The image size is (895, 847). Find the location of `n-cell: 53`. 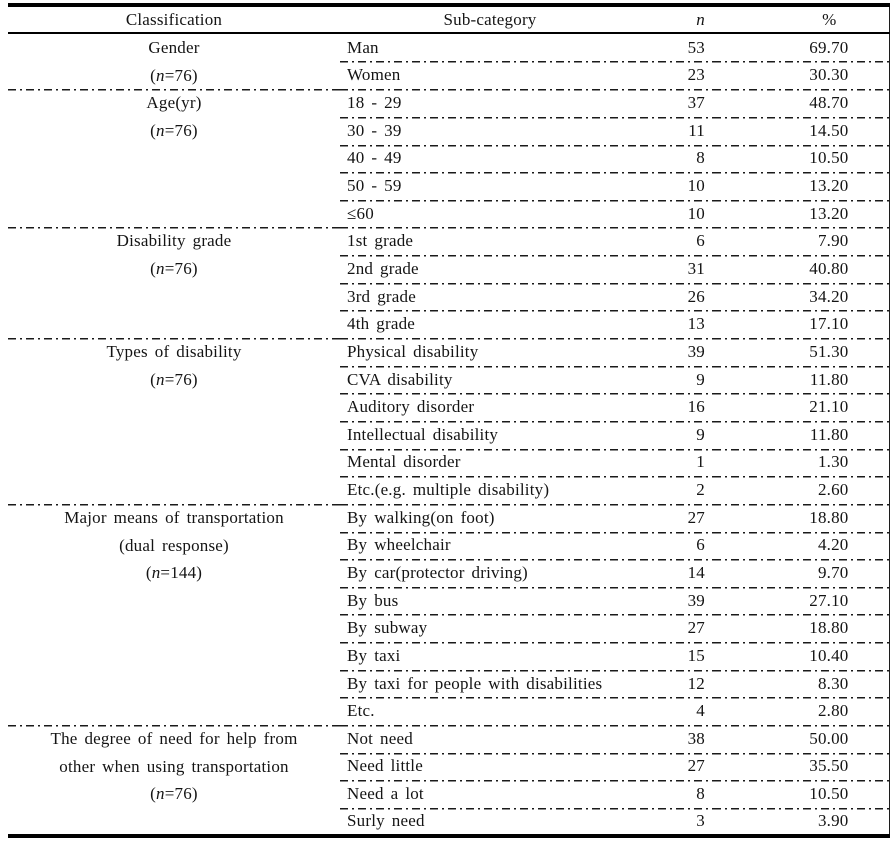

n-cell: 53 is located at coordinates (696, 47).